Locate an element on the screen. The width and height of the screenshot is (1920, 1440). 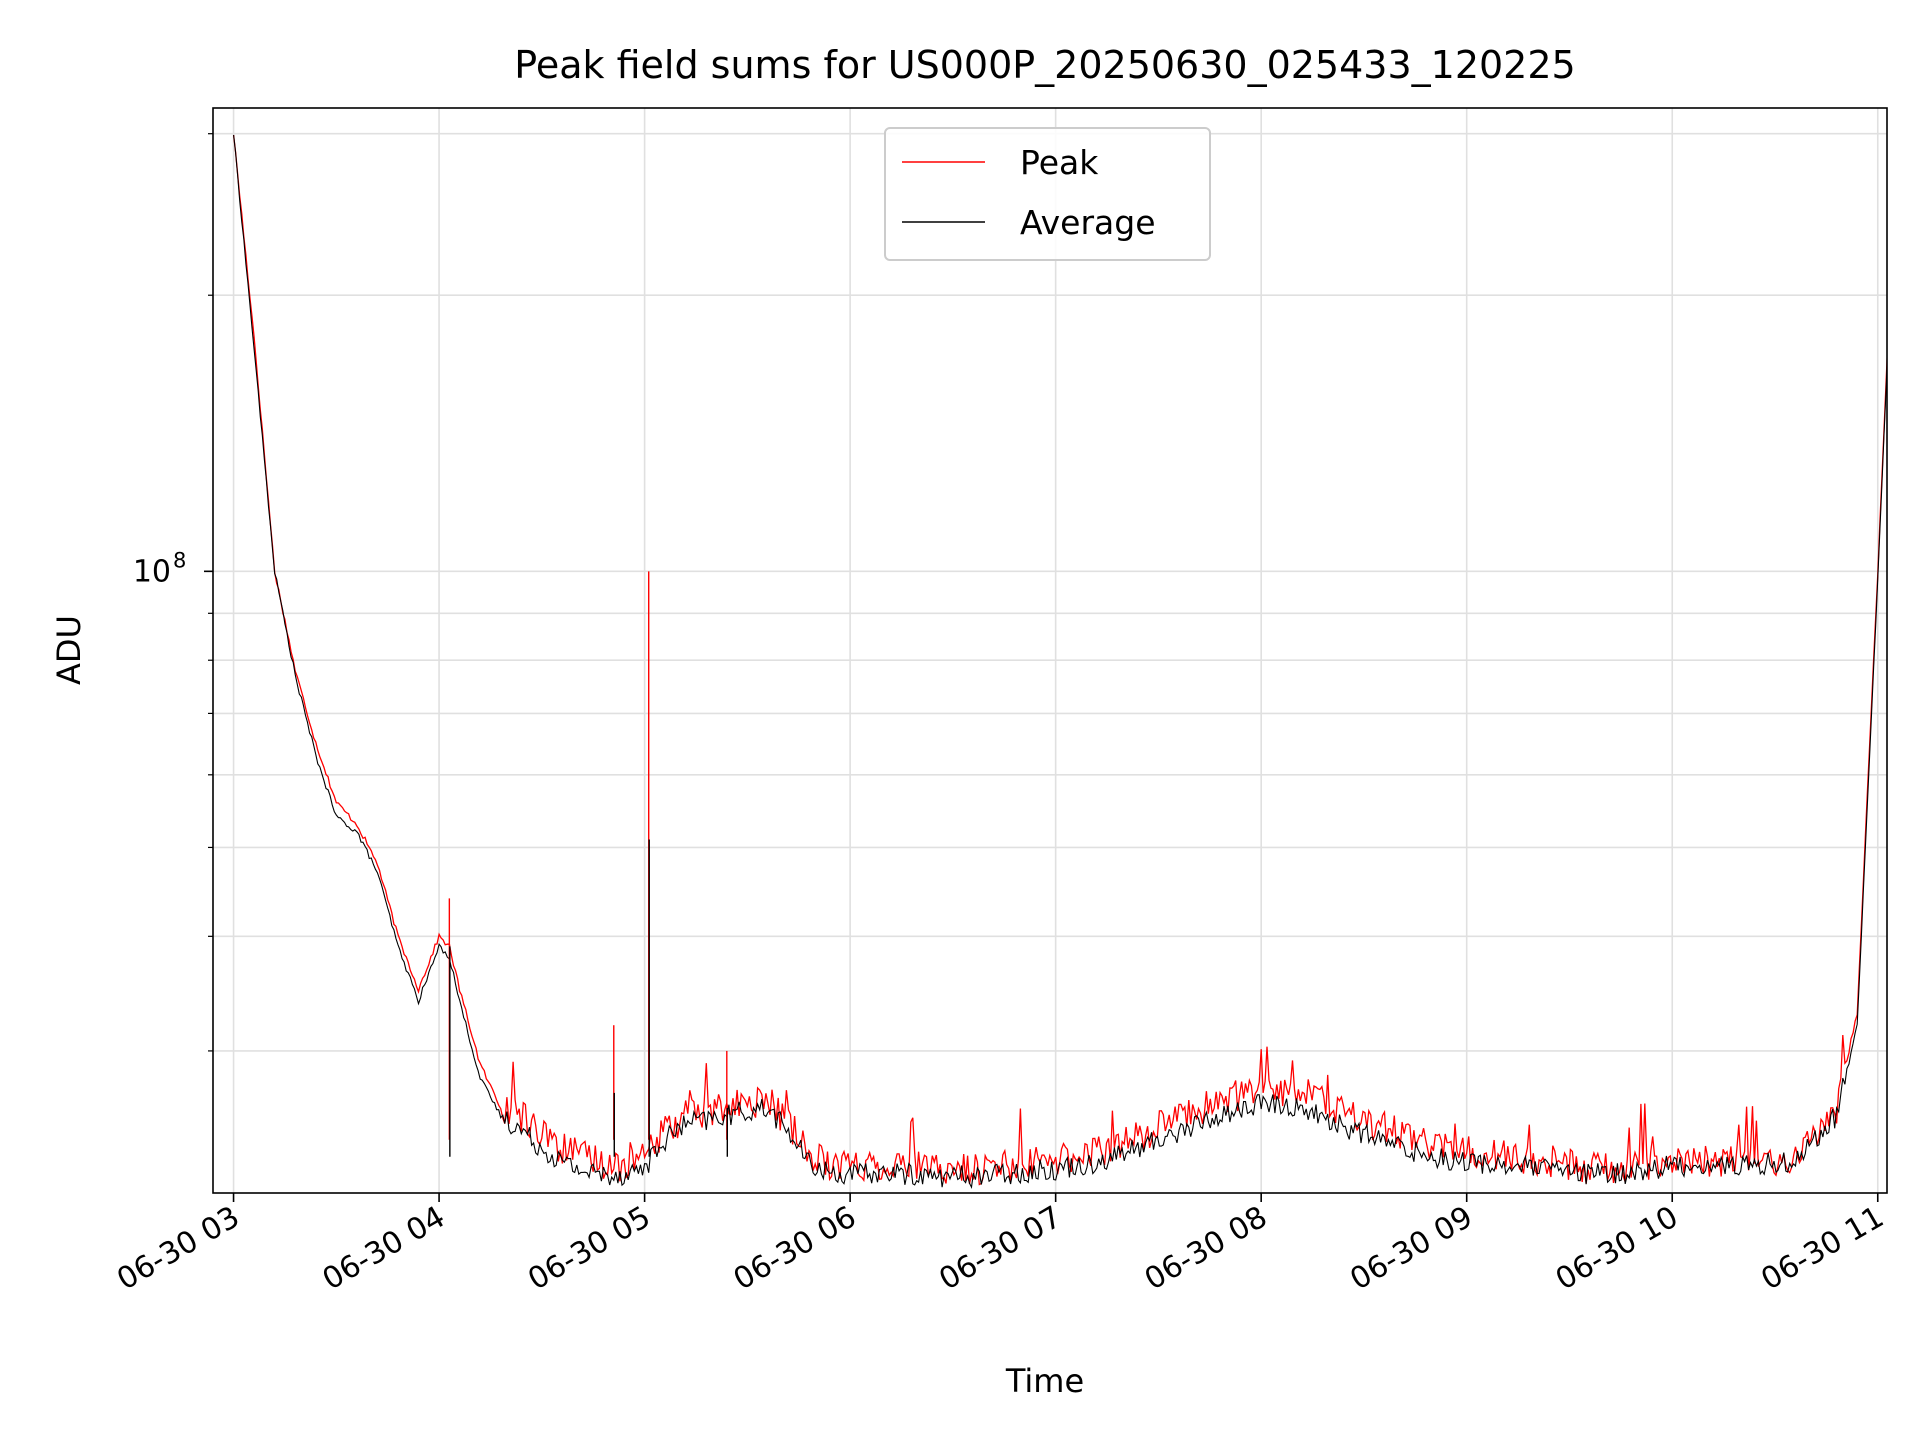
y-axis-label: ADU is located at coordinates (69, 650).